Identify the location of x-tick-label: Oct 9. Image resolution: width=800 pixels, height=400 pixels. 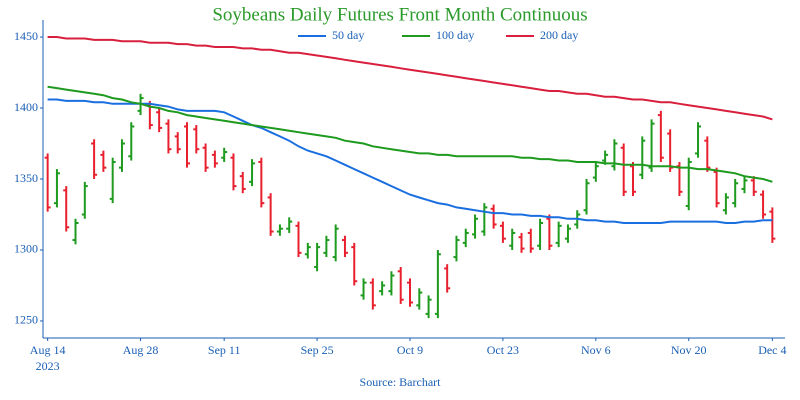
(410, 350).